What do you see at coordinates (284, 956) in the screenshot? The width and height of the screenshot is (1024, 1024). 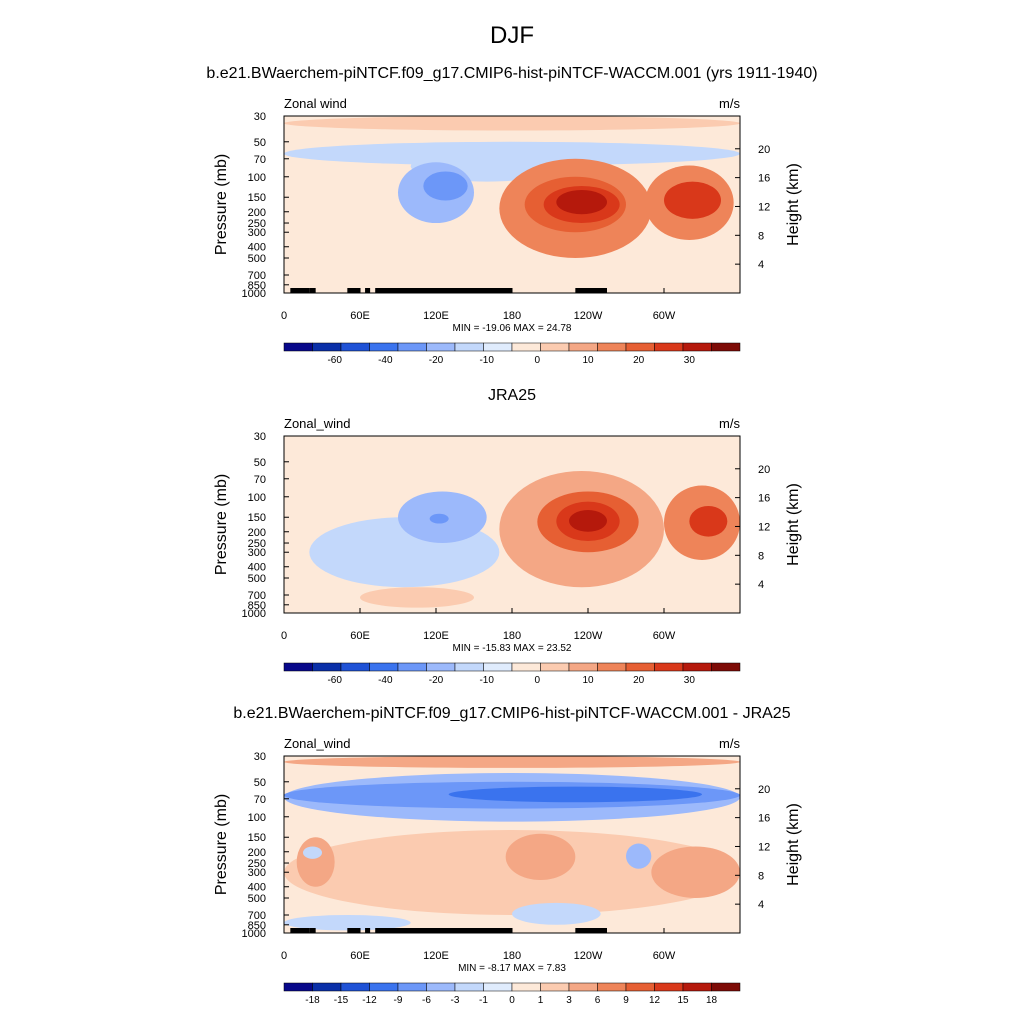 I see `longitude-tick-label: 0` at bounding box center [284, 956].